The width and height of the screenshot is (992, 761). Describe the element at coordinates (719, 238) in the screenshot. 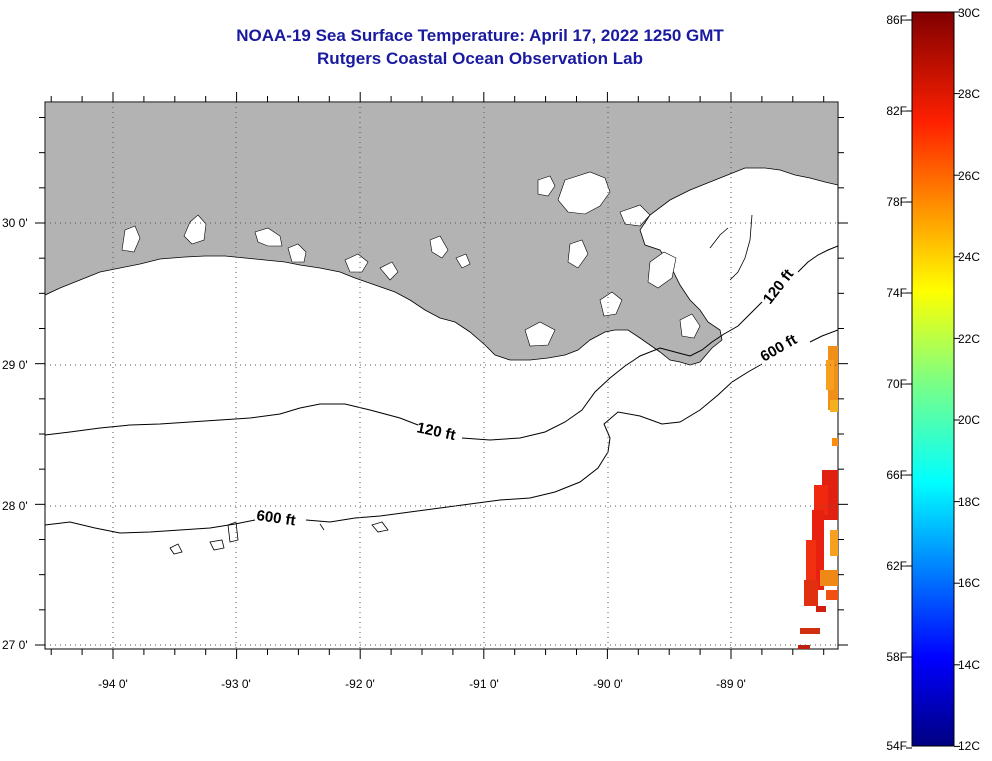

I see `ms-sound` at that location.